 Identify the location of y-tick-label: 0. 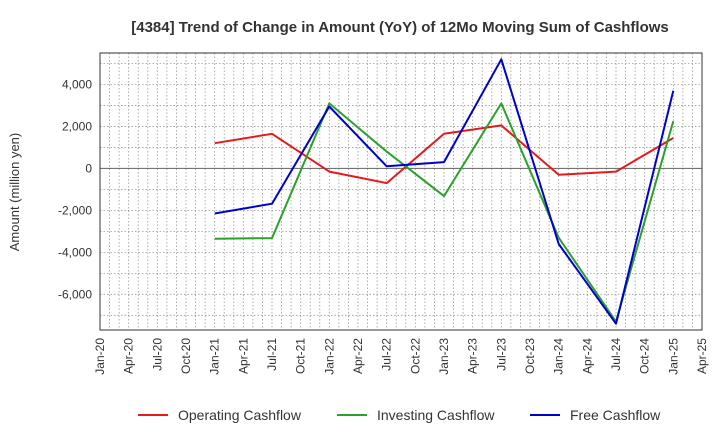
(88, 168).